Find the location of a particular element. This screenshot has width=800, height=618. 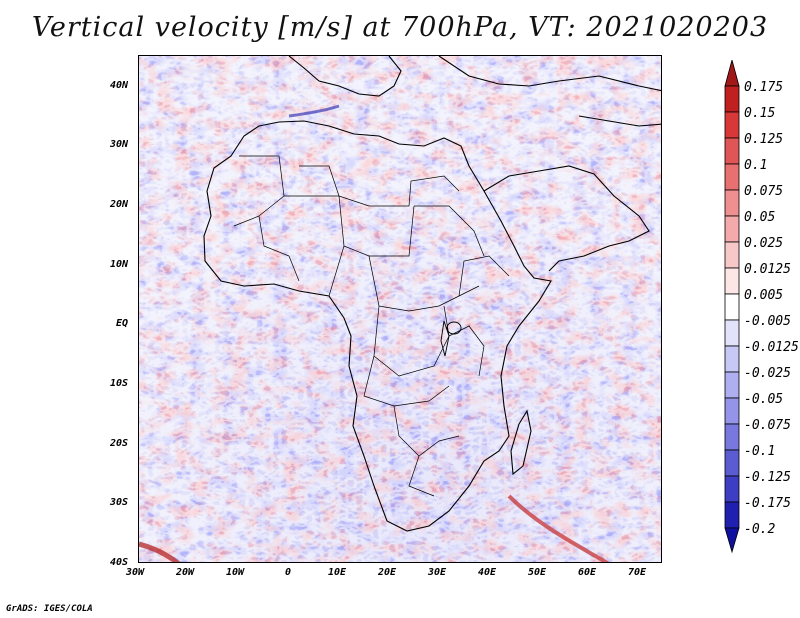

colorbar-label: -0.1 is located at coordinates (760, 451).